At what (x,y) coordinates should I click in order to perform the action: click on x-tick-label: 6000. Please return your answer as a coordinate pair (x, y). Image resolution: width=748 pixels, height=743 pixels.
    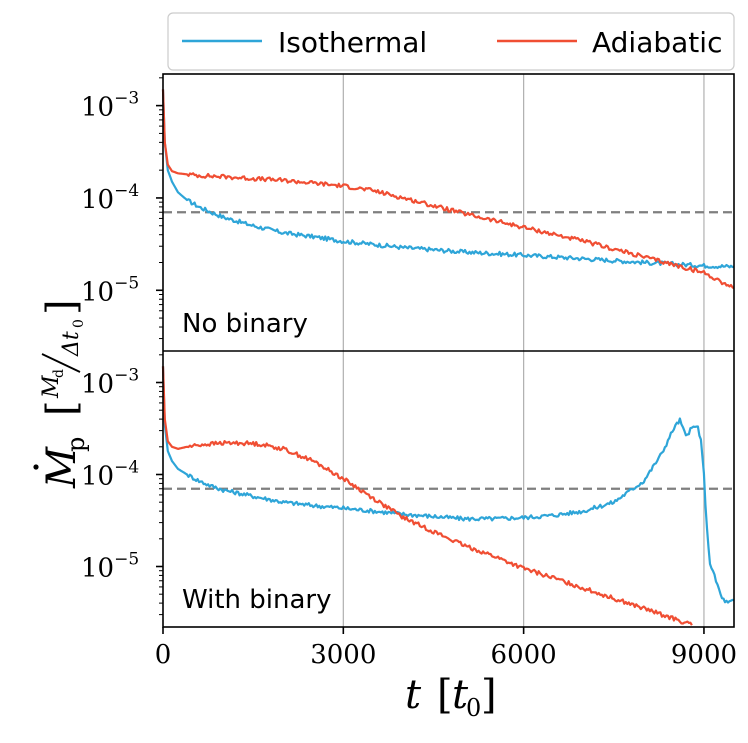
    Looking at the image, I should click on (524, 655).